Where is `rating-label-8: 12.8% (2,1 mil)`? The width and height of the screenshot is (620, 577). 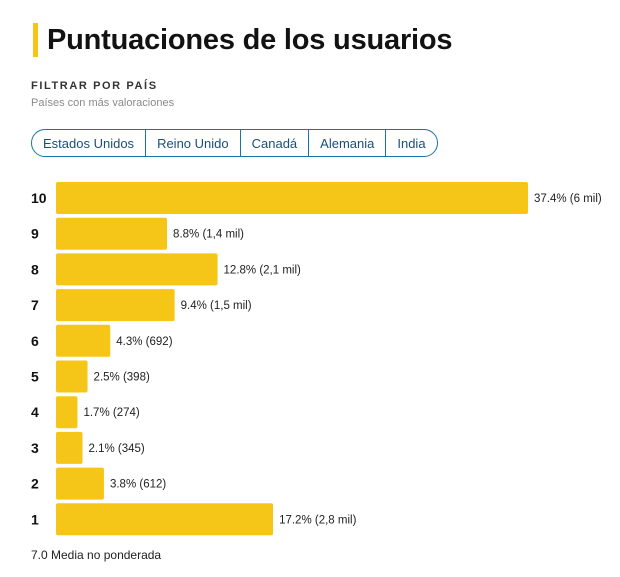
rating-label-8: 12.8% (2,1 mil) is located at coordinates (263, 270).